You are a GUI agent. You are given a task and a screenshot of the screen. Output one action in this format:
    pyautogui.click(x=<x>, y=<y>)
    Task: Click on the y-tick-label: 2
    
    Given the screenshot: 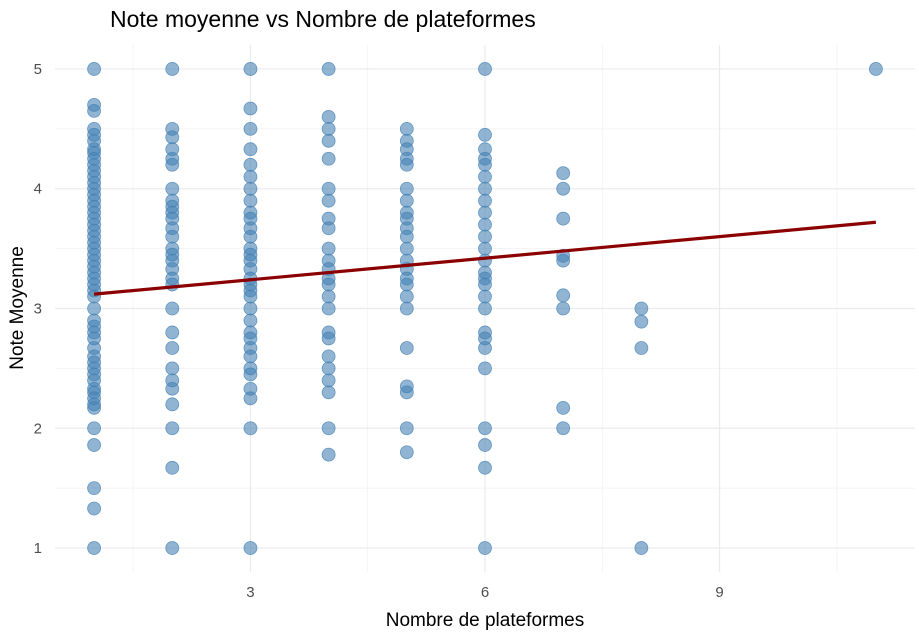 What is the action you would take?
    pyautogui.click(x=38, y=428)
    